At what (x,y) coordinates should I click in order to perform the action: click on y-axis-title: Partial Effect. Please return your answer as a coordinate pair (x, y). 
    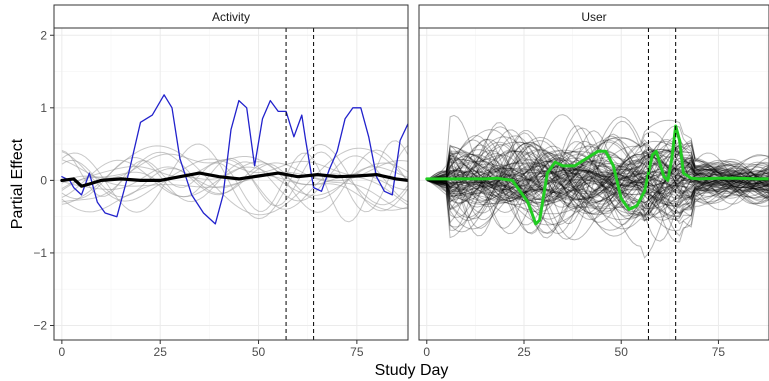
    Looking at the image, I should click on (17, 183).